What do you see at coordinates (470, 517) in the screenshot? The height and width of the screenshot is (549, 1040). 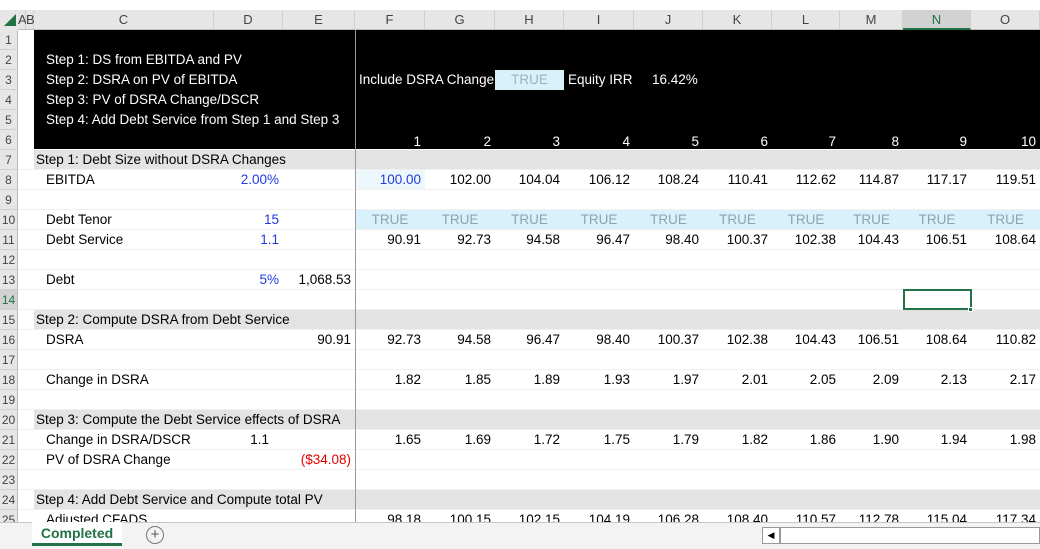 I see `cell: 100.15` at bounding box center [470, 517].